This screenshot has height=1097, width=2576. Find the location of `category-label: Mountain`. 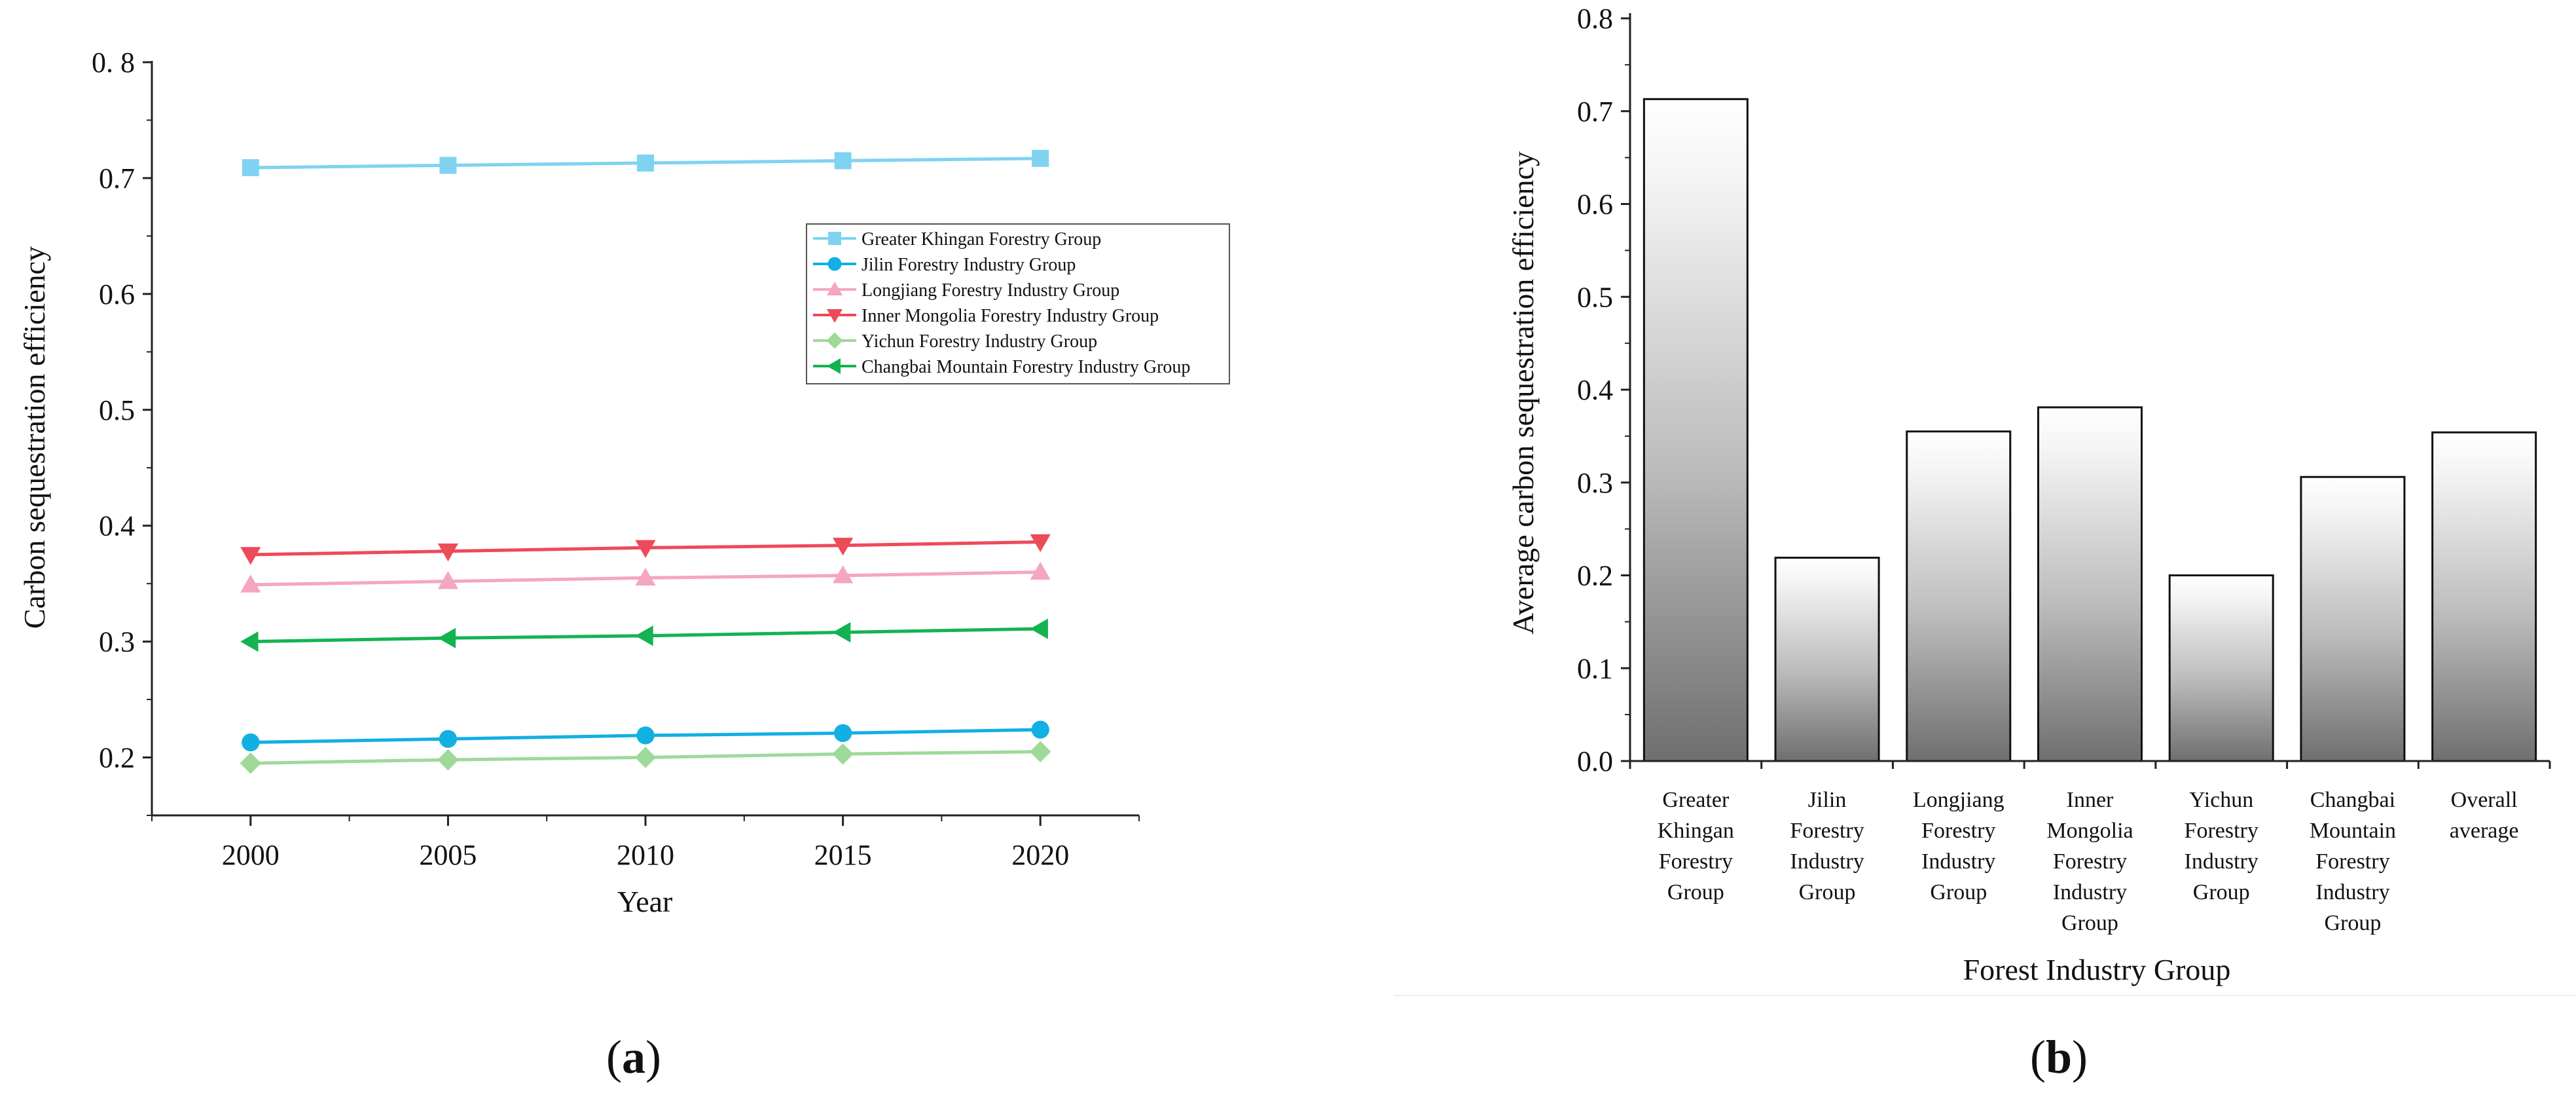

category-label: Mountain is located at coordinates (2353, 831).